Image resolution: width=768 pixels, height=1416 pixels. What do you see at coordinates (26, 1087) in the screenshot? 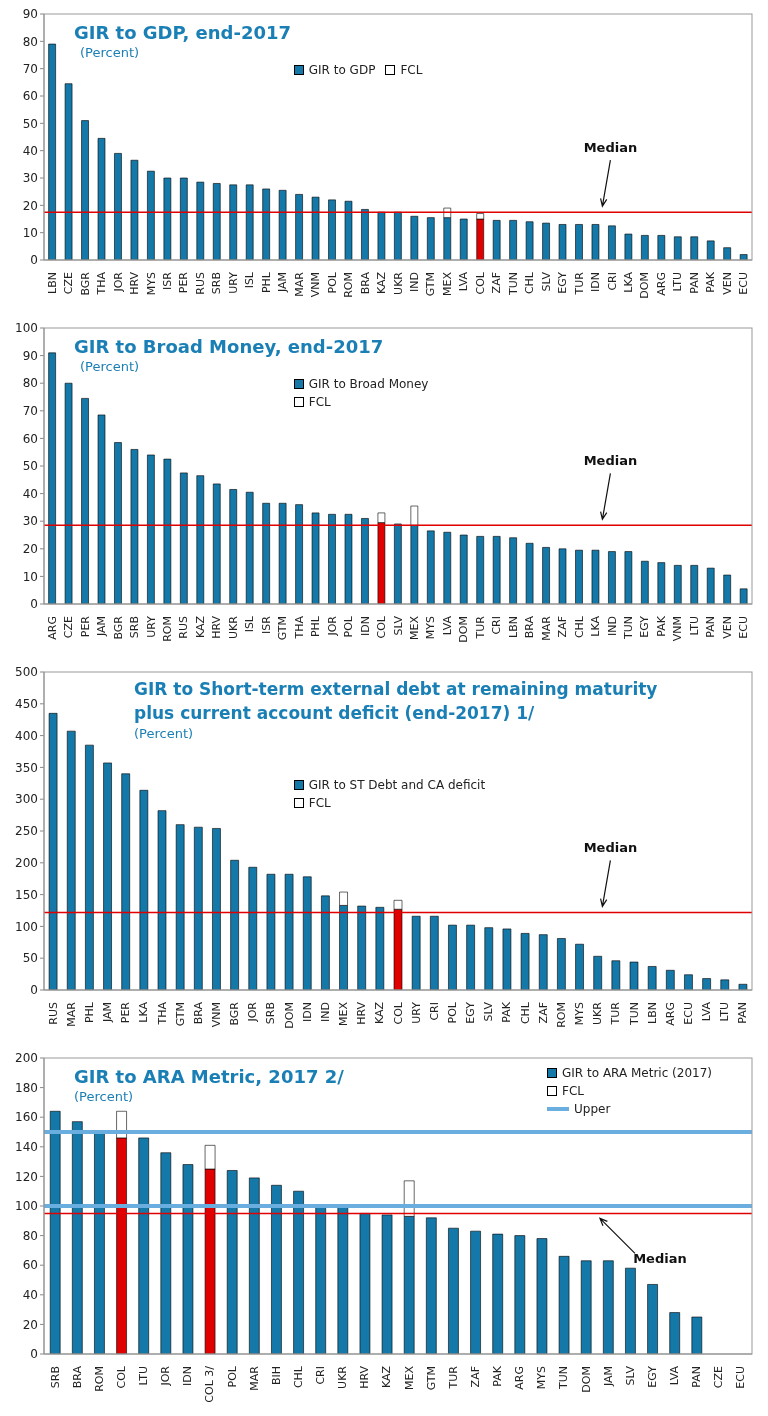
I see `y-tick-label: 180` at bounding box center [26, 1087].